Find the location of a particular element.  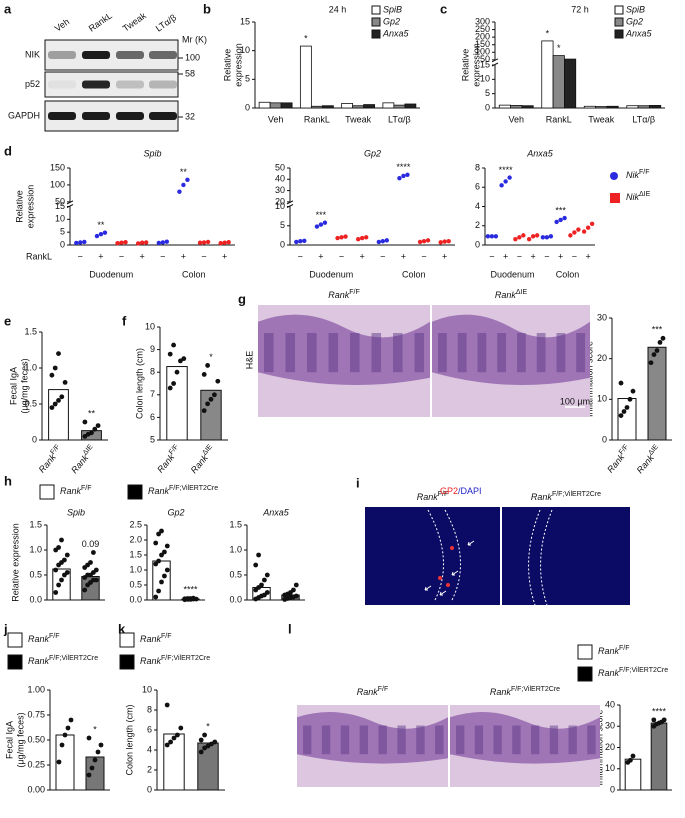

y-tick-label: 4 is located at coordinates (149, 749).